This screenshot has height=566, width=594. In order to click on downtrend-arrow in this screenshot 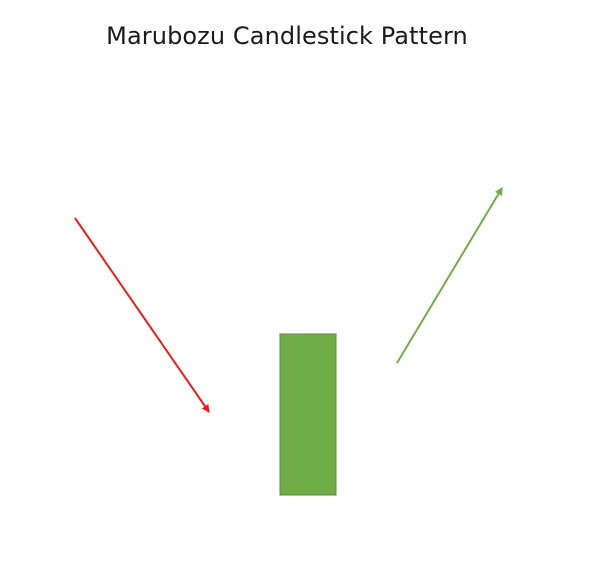, I will do `click(142, 315)`.